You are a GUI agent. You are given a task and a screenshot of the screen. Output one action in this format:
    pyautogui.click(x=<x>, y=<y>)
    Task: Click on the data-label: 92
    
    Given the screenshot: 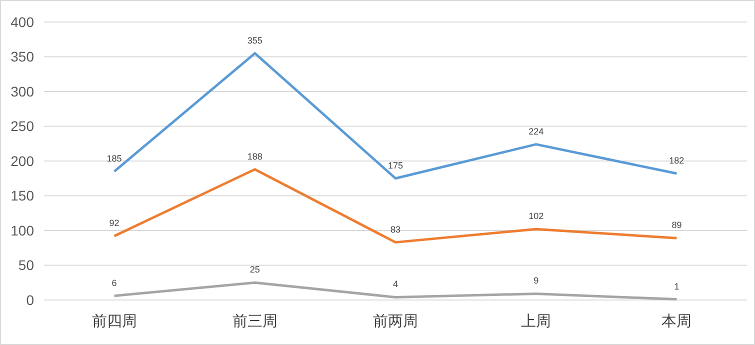 What is the action you would take?
    pyautogui.click(x=114, y=223)
    